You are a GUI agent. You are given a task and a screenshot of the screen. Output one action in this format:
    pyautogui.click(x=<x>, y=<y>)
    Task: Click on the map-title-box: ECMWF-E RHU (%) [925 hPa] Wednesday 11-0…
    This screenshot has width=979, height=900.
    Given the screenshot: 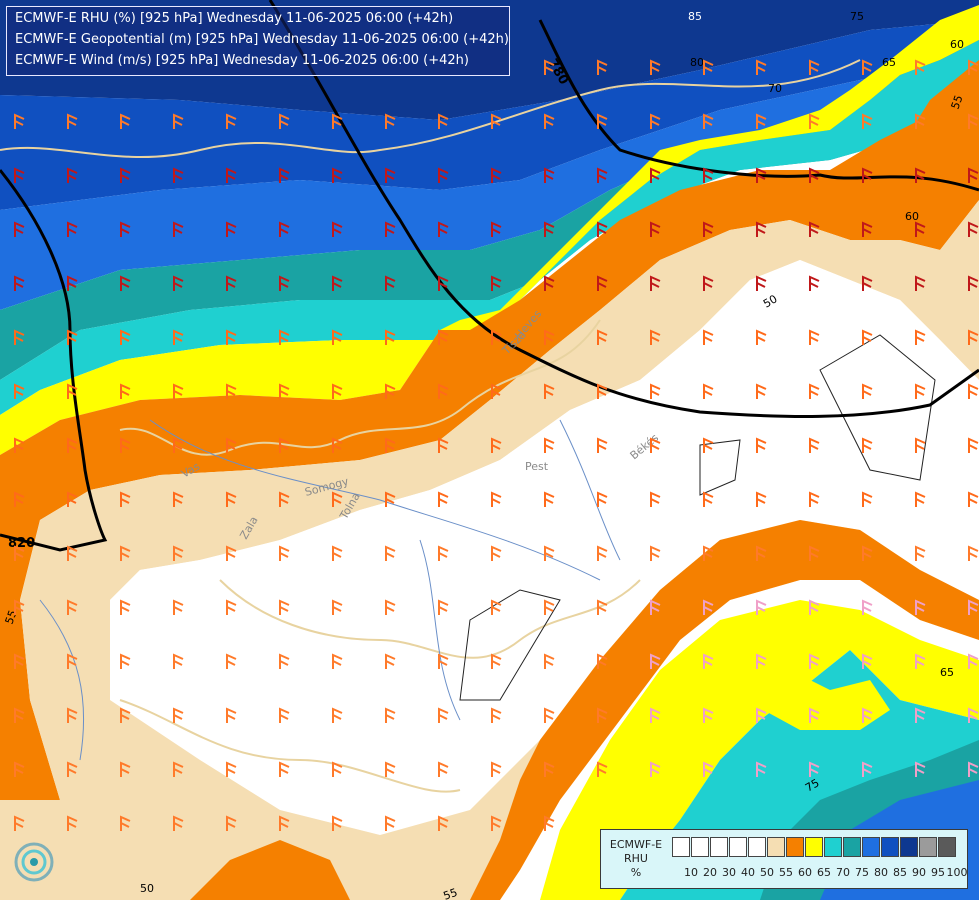 What is the action you would take?
    pyautogui.click(x=258, y=41)
    